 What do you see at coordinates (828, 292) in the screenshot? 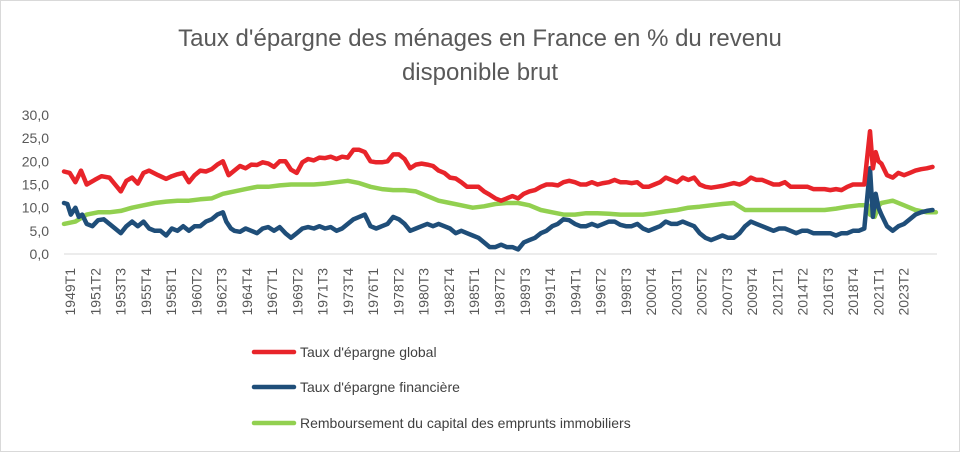
I see `x-tick-label: 2016T3` at bounding box center [828, 292].